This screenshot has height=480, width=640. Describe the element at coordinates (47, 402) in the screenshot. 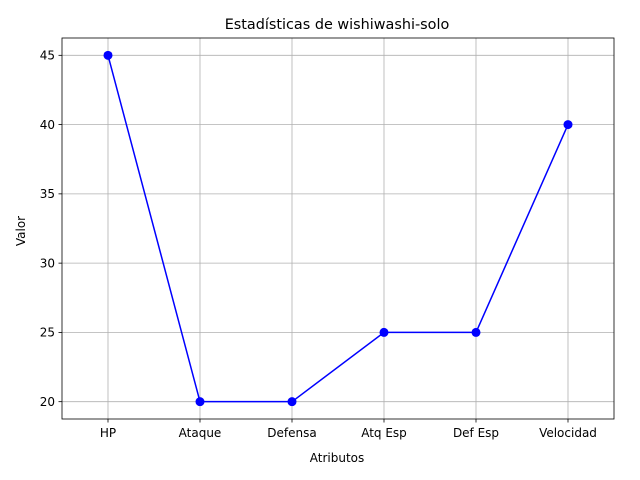

I see `y-tick-label: 20` at that location.